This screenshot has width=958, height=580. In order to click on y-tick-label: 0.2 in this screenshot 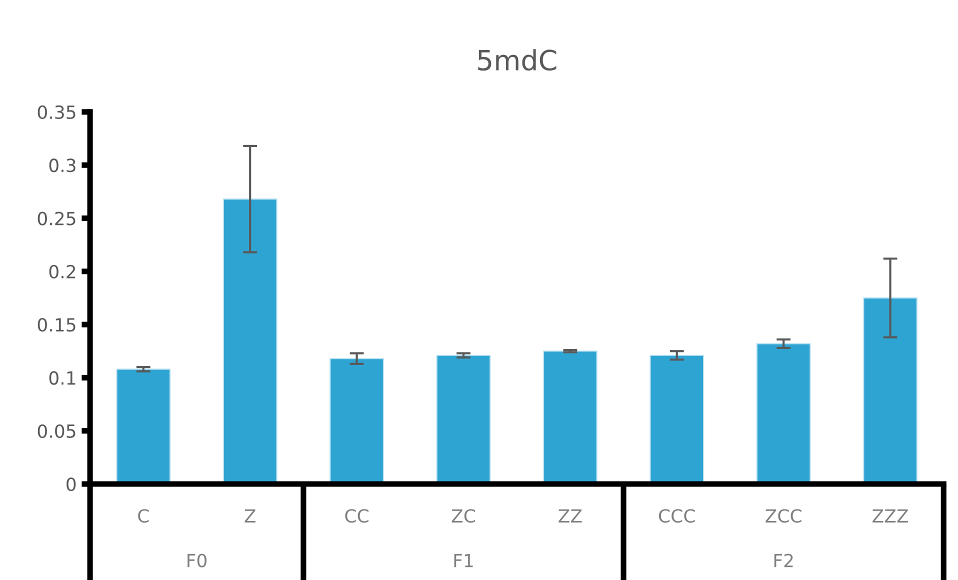, I will do `click(62, 271)`.